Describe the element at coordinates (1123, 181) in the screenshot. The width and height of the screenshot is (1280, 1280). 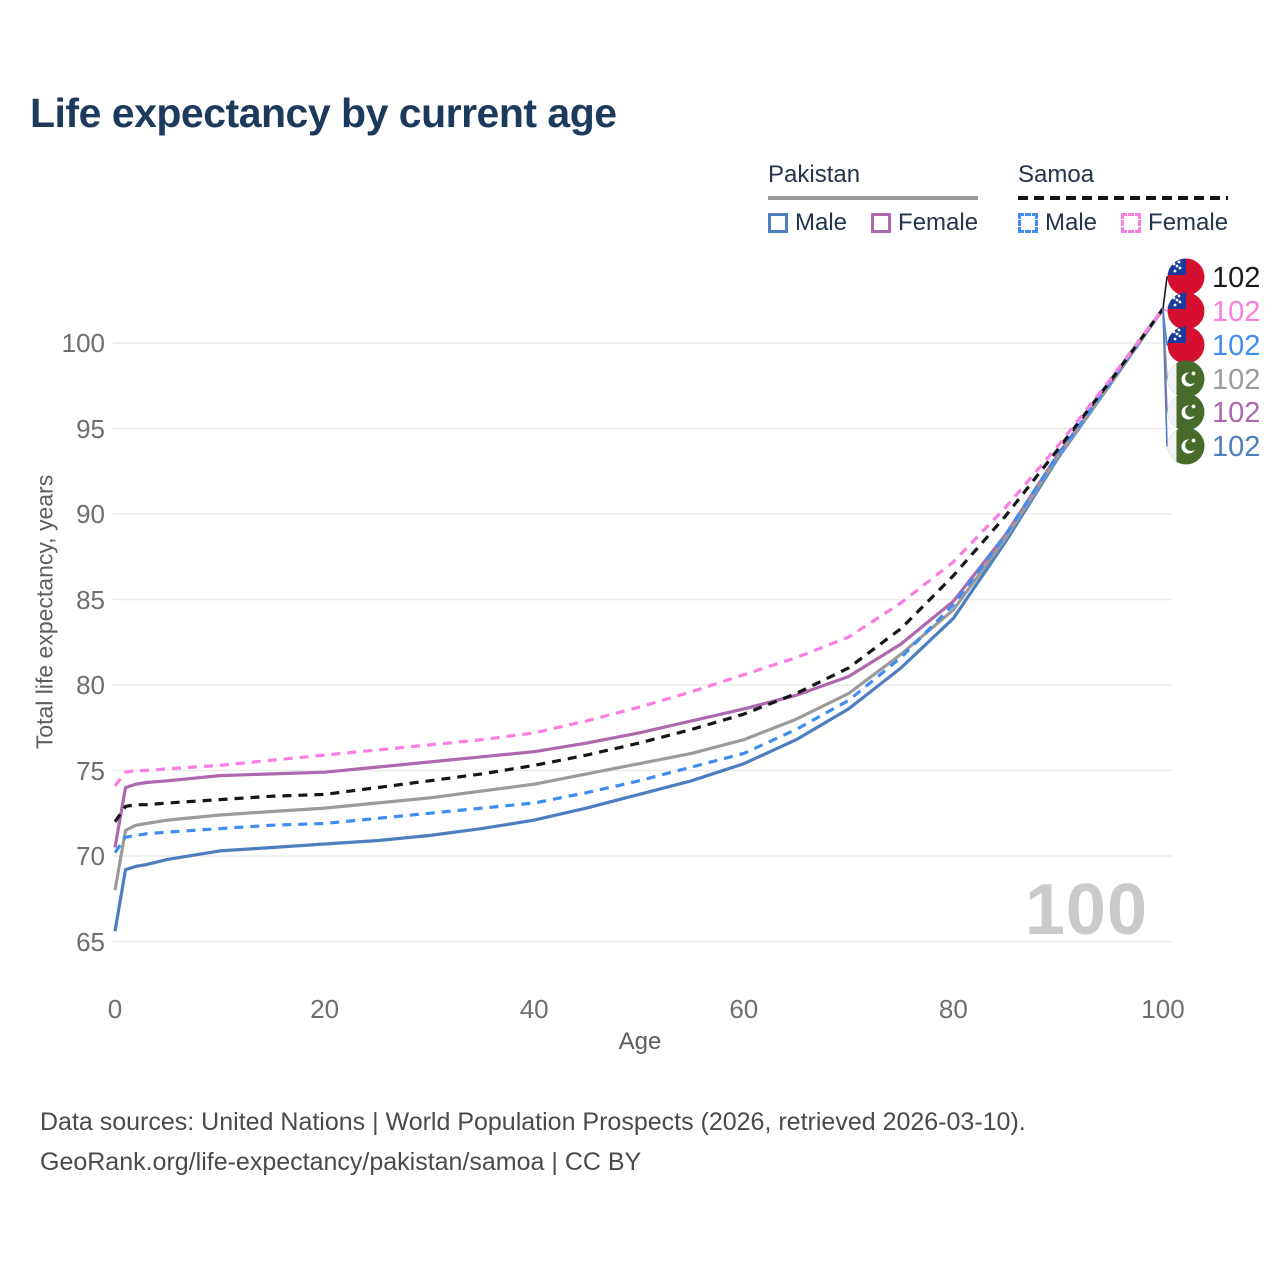
I see `legend-title-samoa: Samoa` at that location.